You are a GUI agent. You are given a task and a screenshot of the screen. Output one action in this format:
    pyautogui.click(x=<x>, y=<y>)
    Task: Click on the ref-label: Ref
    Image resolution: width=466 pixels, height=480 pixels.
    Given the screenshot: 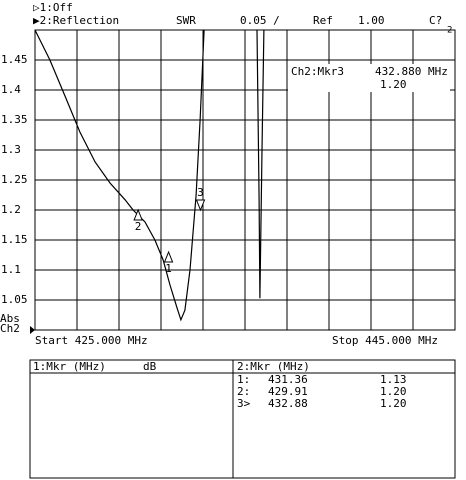 What is the action you would take?
    pyautogui.click(x=323, y=20)
    